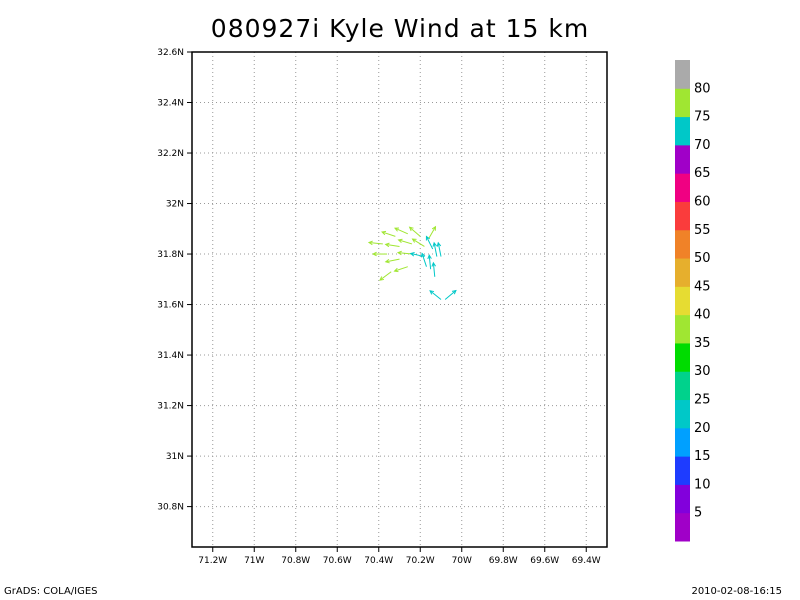  What do you see at coordinates (400, 28) in the screenshot?
I see `chart-title: 080927i Kyle Wind at 15 km` at bounding box center [400, 28].